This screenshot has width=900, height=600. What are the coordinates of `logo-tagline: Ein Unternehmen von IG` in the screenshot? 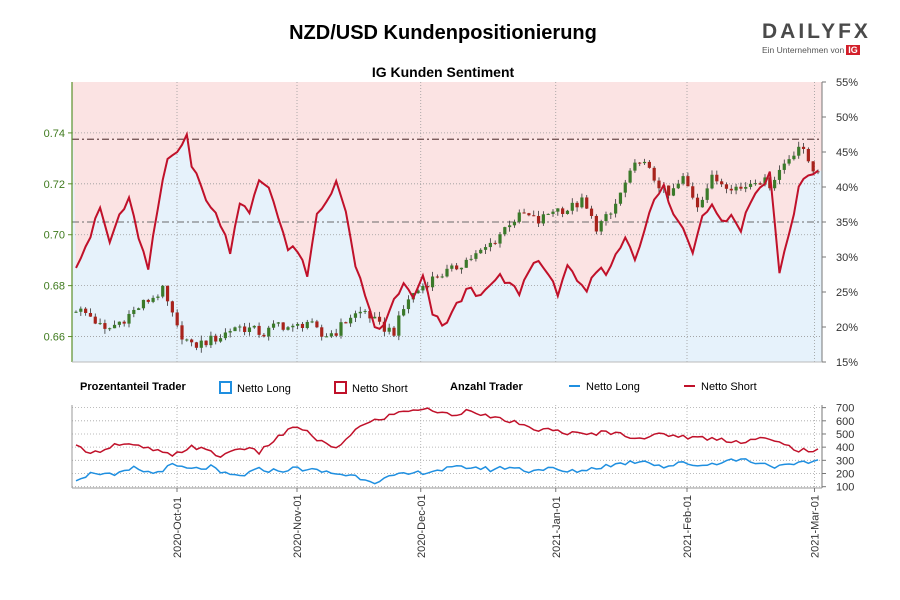 It's located at (817, 50).